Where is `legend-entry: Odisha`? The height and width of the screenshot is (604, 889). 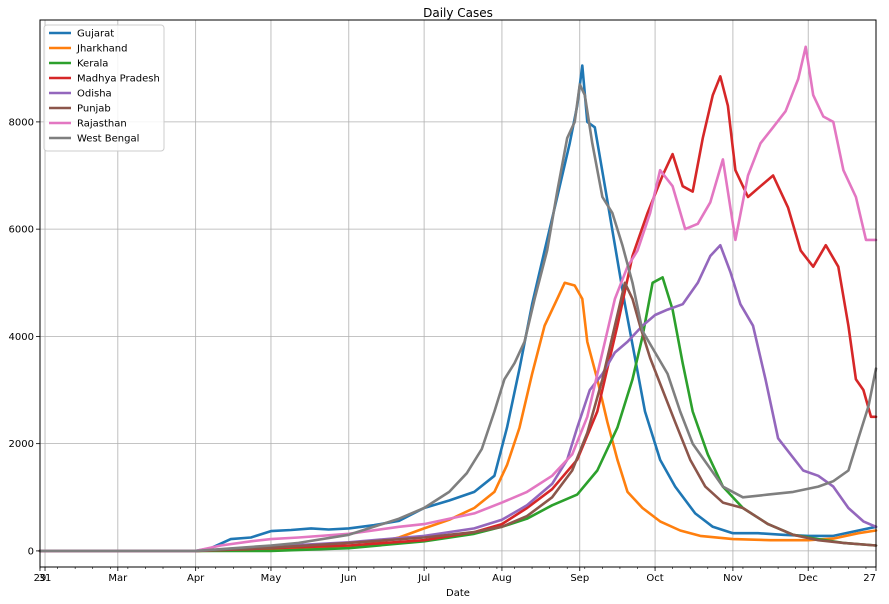 legend-entry: Odisha is located at coordinates (94, 94).